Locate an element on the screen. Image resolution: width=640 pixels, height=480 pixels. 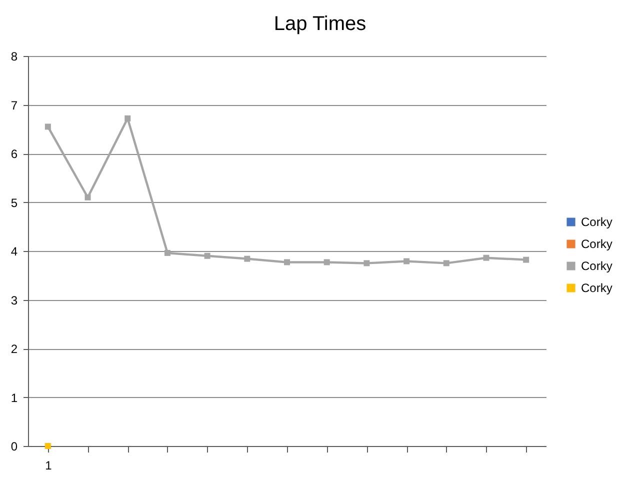
y-tick-label: 2 is located at coordinates (14, 349).